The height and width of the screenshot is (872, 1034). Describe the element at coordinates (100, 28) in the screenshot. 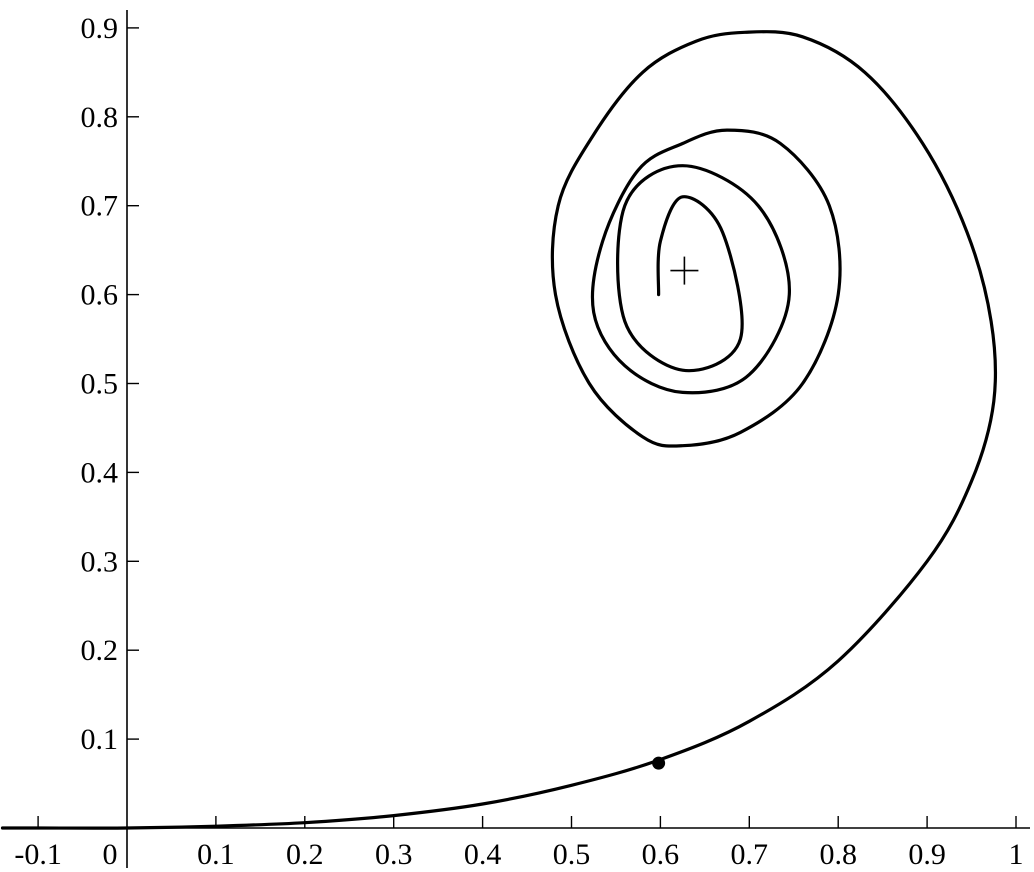

I see `y-tick-label: 0.9` at that location.